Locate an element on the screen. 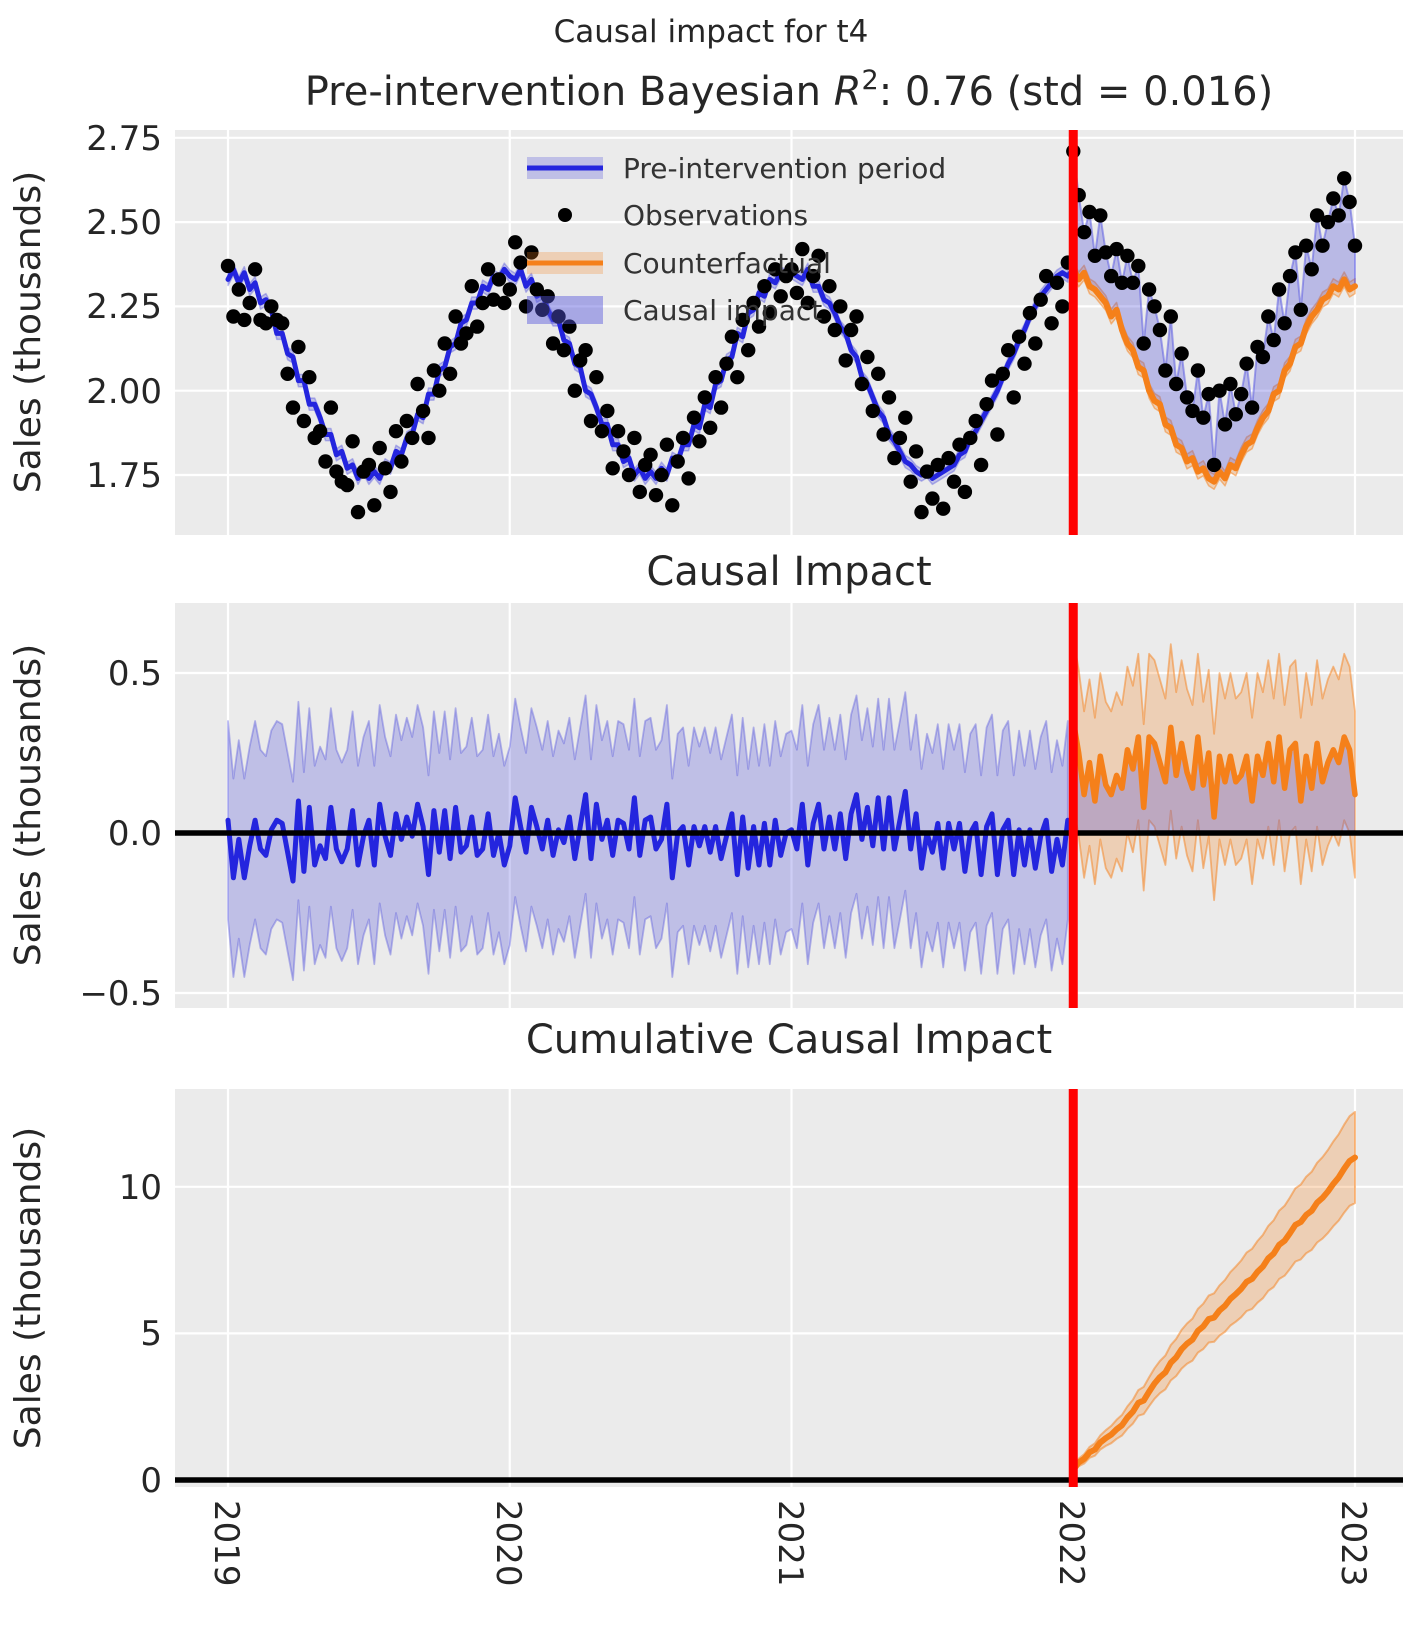  legend-label: Causal impact is located at coordinates (722, 310).